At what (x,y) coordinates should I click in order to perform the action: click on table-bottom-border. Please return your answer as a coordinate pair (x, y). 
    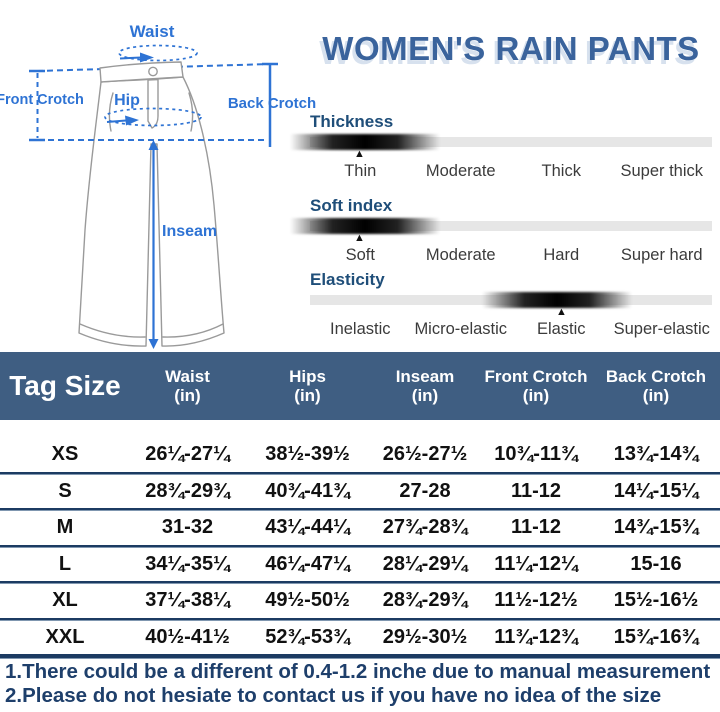
    Looking at the image, I should click on (360, 656).